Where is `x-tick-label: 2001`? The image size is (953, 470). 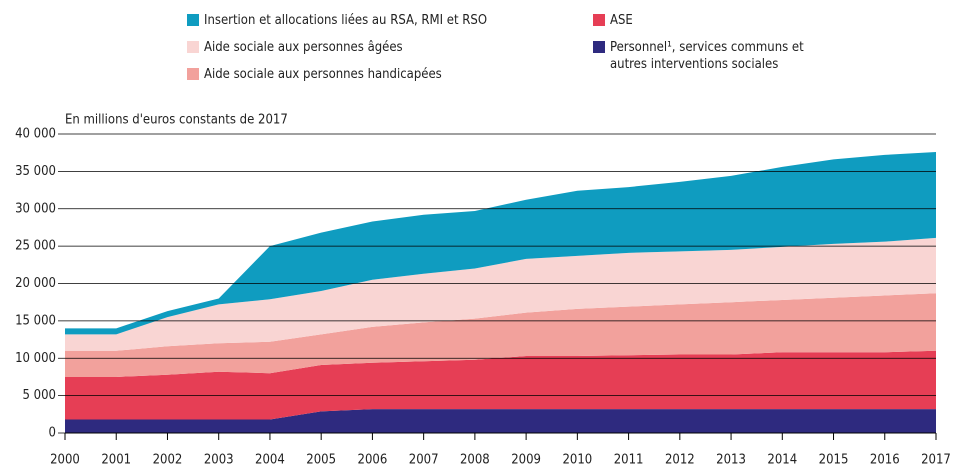 x-tick-label: 2001 is located at coordinates (116, 460).